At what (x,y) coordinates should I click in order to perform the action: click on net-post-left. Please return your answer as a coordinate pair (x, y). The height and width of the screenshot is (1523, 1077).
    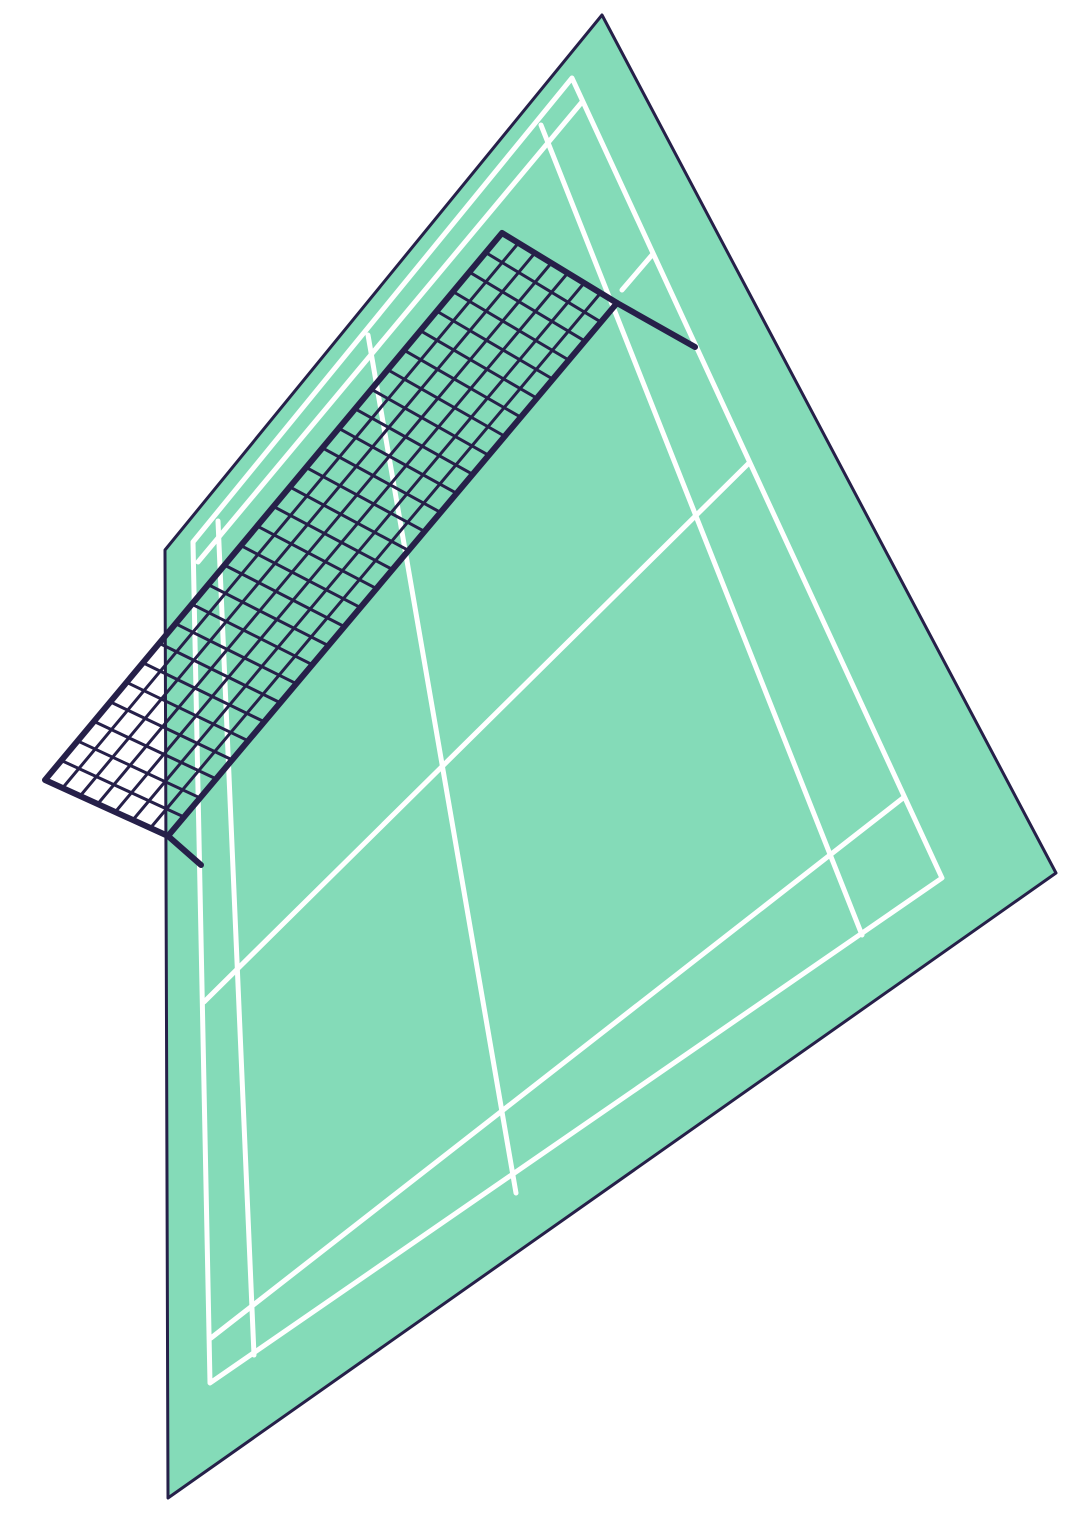
    Looking at the image, I should click on (184, 850).